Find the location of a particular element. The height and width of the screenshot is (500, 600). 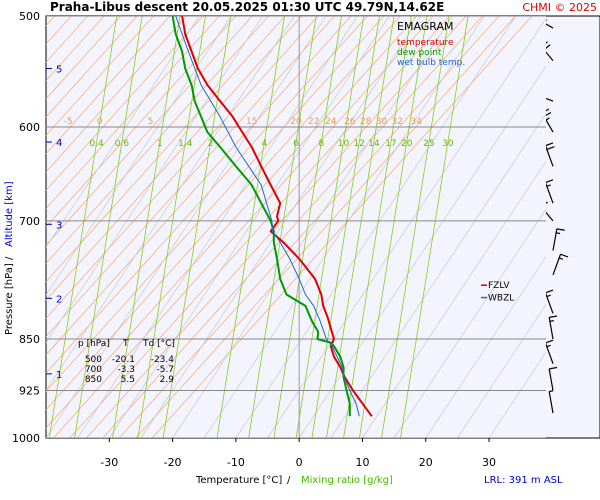

dry-adiabat-label: 32 is located at coordinates (397, 122).